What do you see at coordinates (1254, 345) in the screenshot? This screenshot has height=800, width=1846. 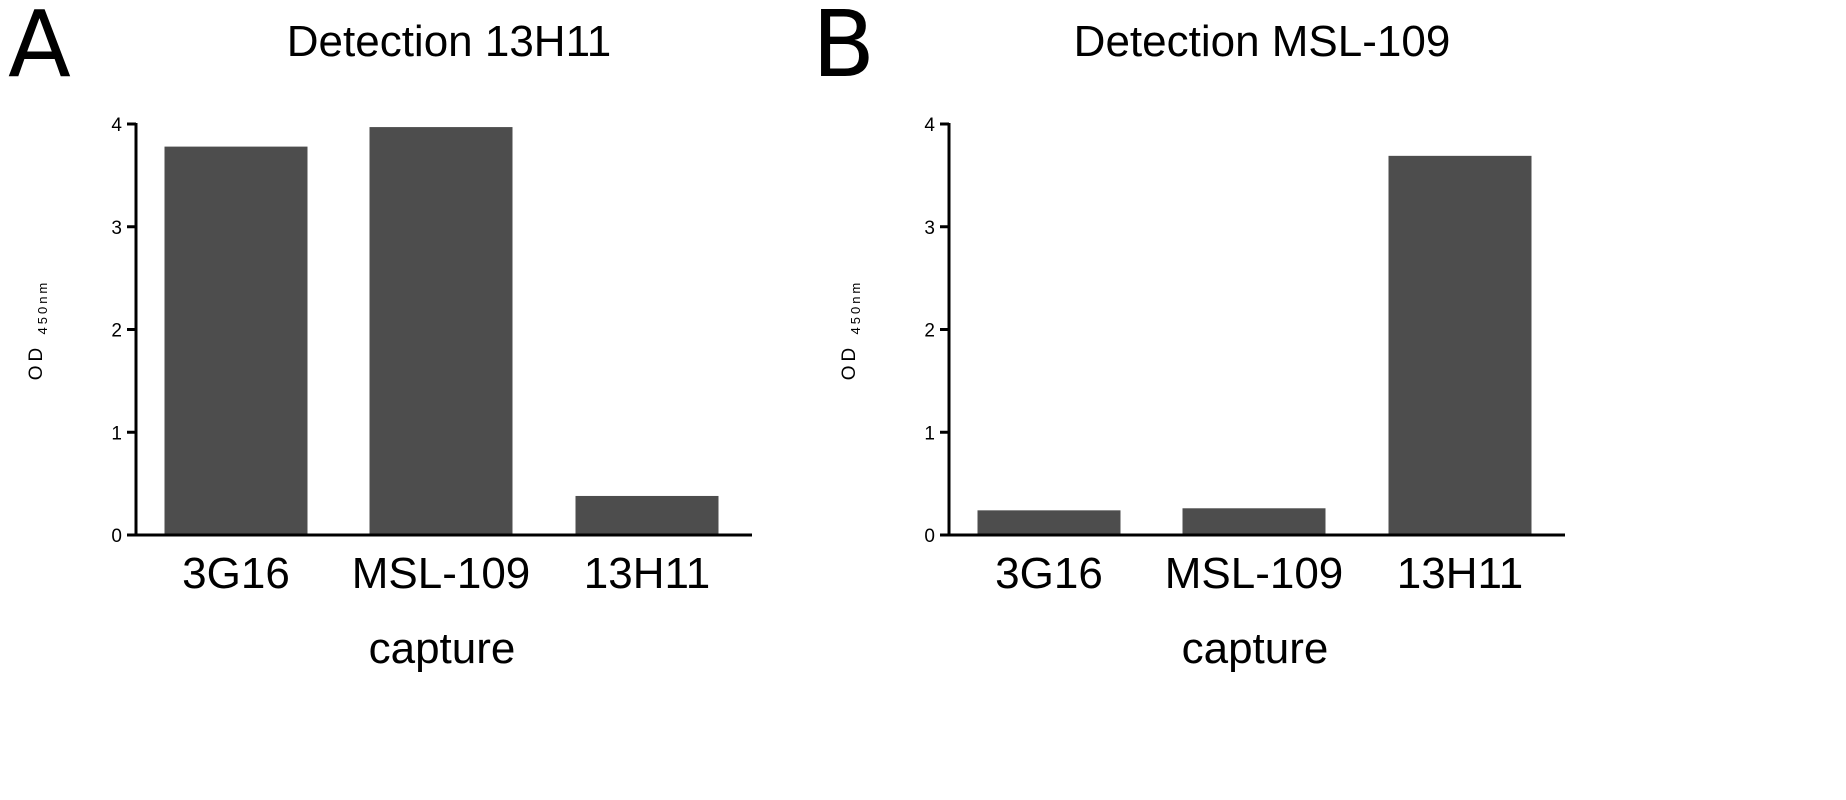 I see `bars` at bounding box center [1254, 345].